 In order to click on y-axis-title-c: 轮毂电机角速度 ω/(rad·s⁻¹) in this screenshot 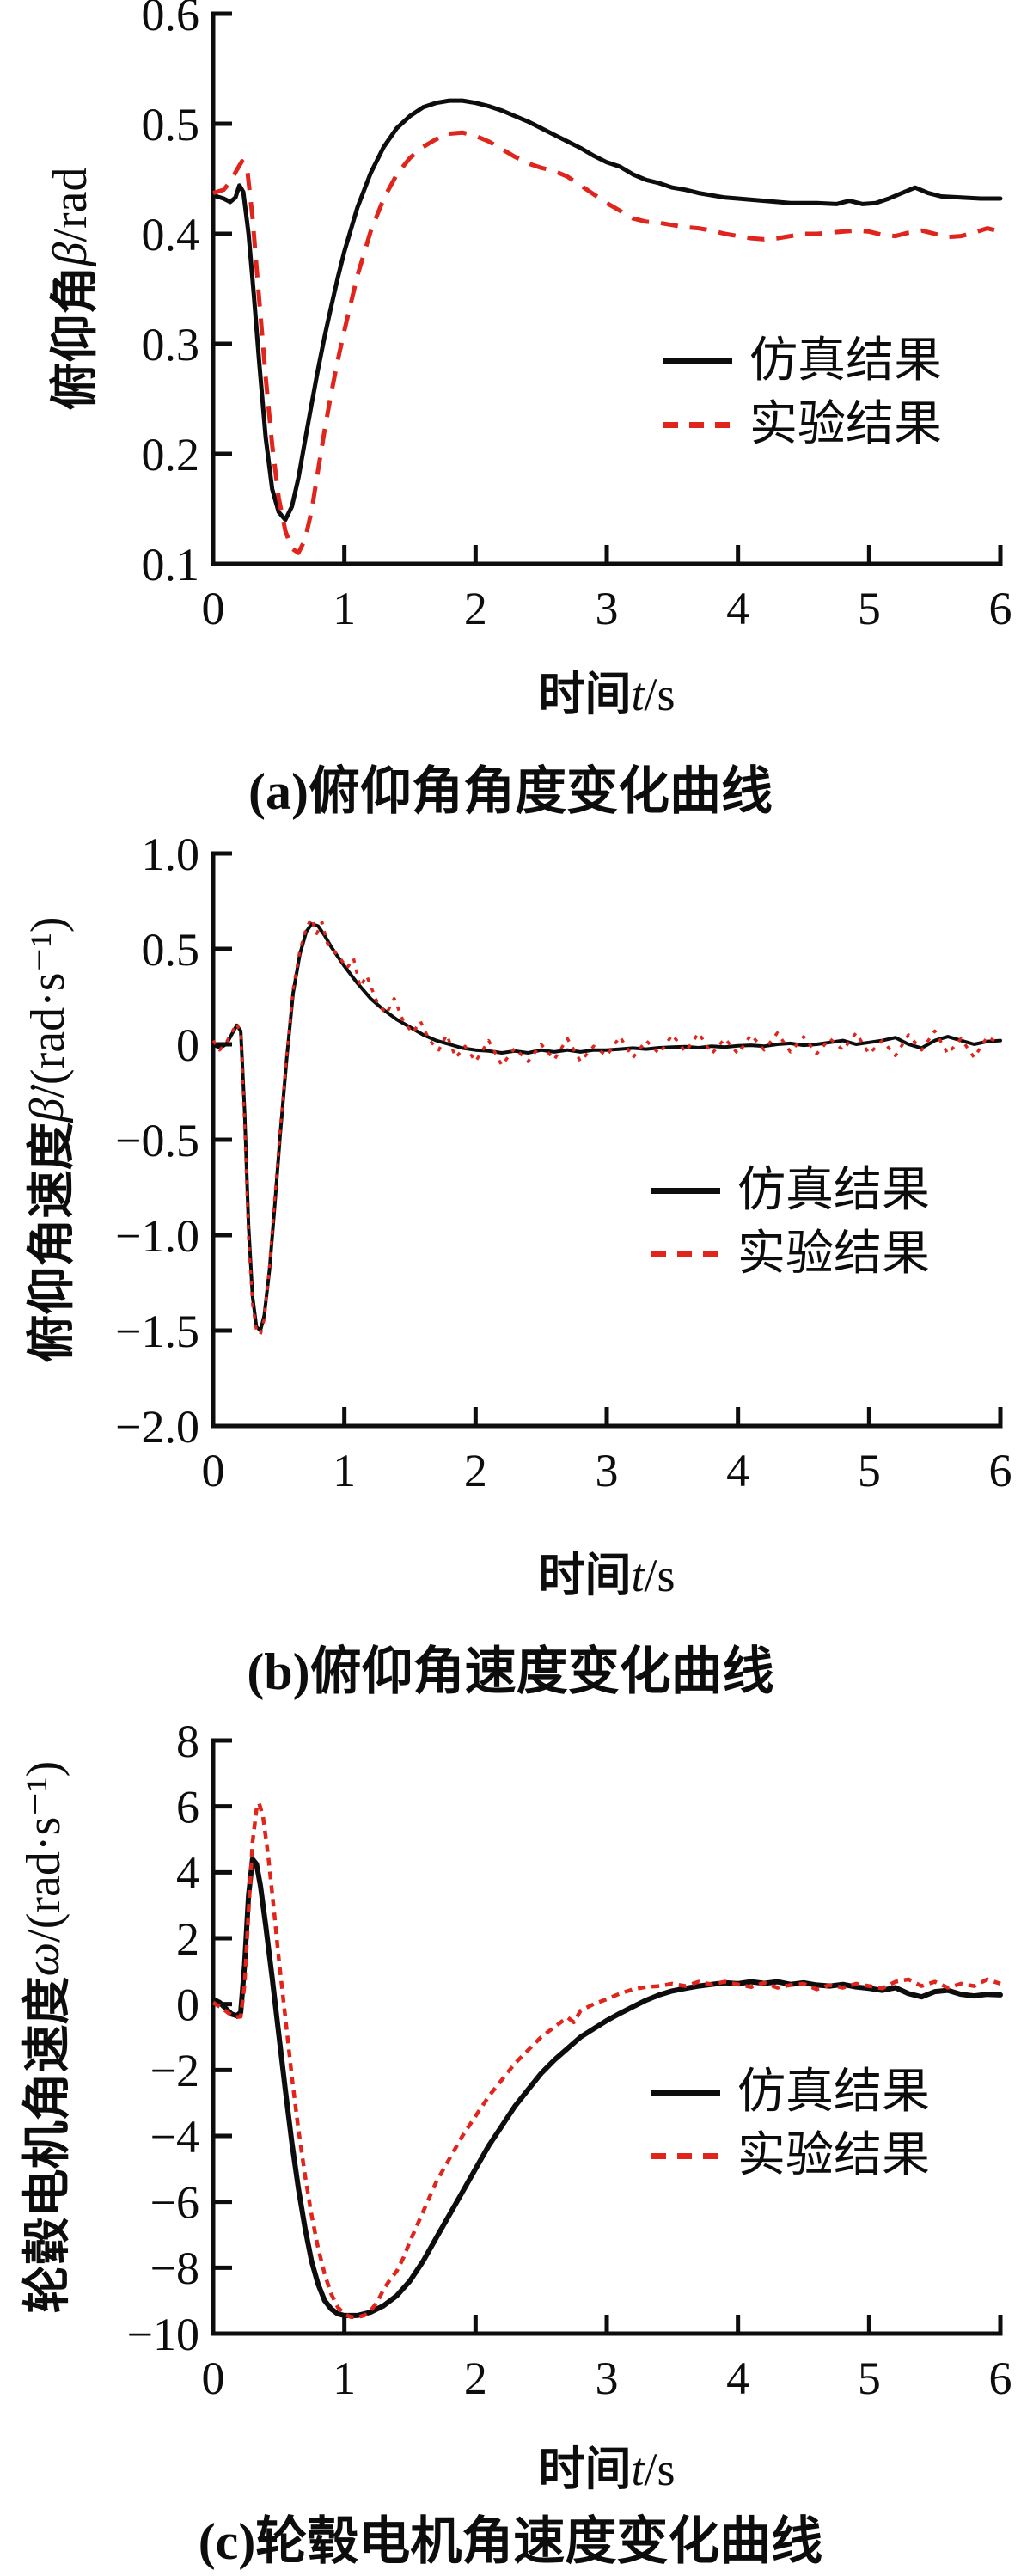, I will do `click(44, 2037)`.